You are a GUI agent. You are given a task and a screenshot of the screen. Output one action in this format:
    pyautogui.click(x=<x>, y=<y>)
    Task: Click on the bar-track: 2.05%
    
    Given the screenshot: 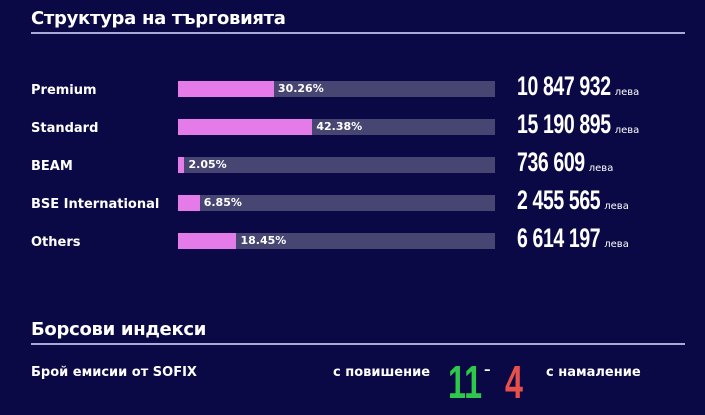 What is the action you would take?
    pyautogui.click(x=336, y=165)
    